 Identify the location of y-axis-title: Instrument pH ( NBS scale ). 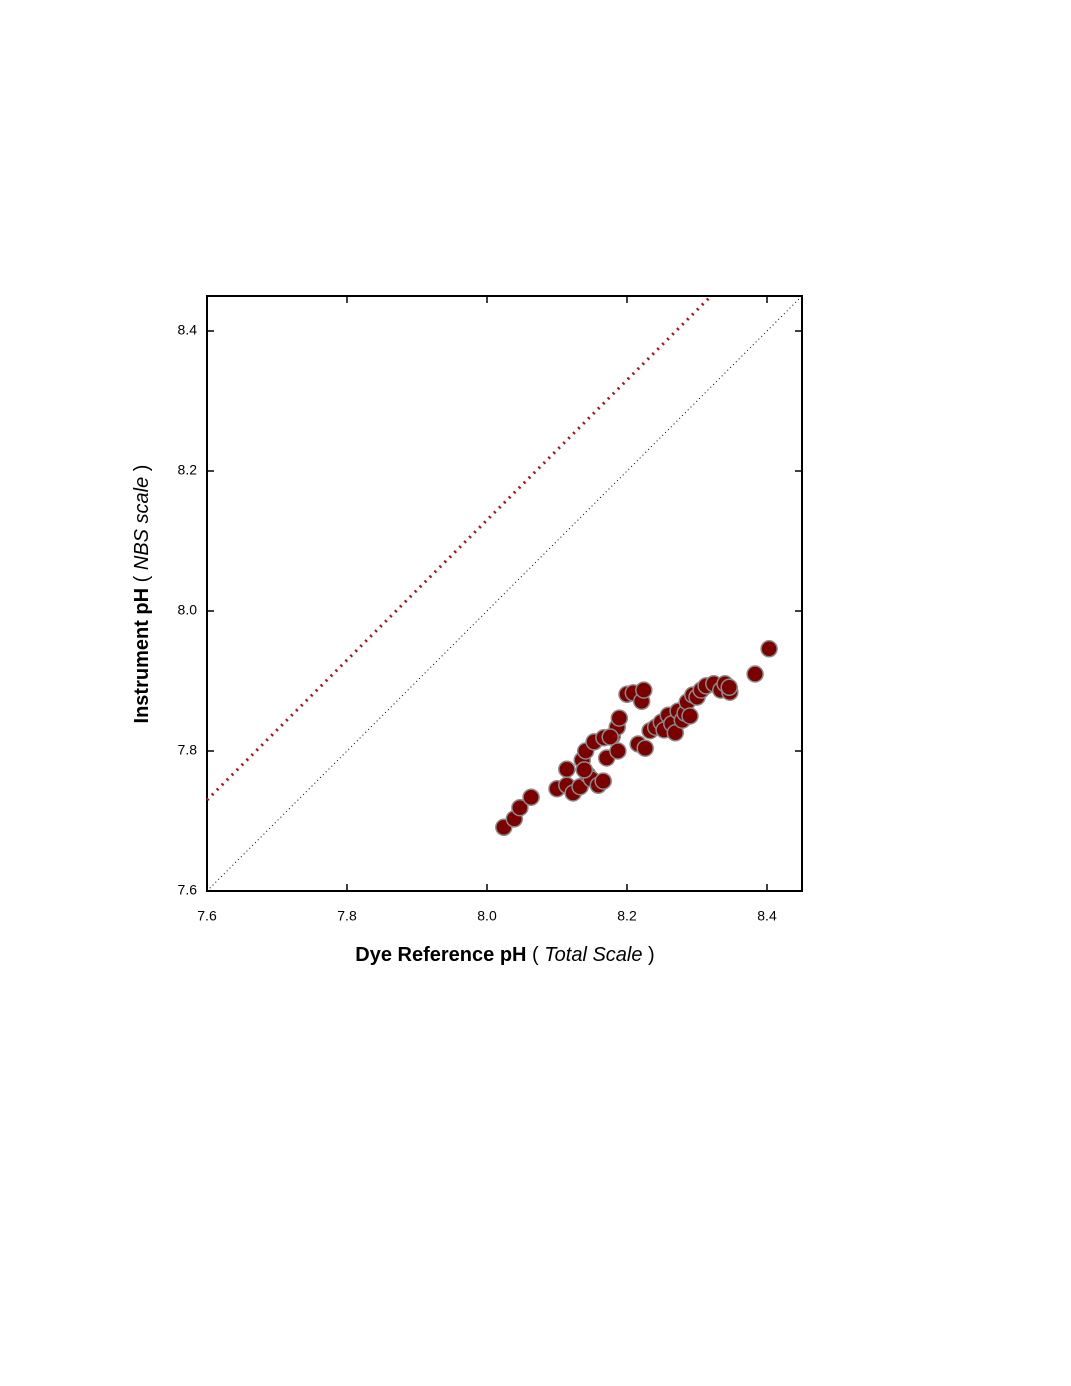
(142, 594).